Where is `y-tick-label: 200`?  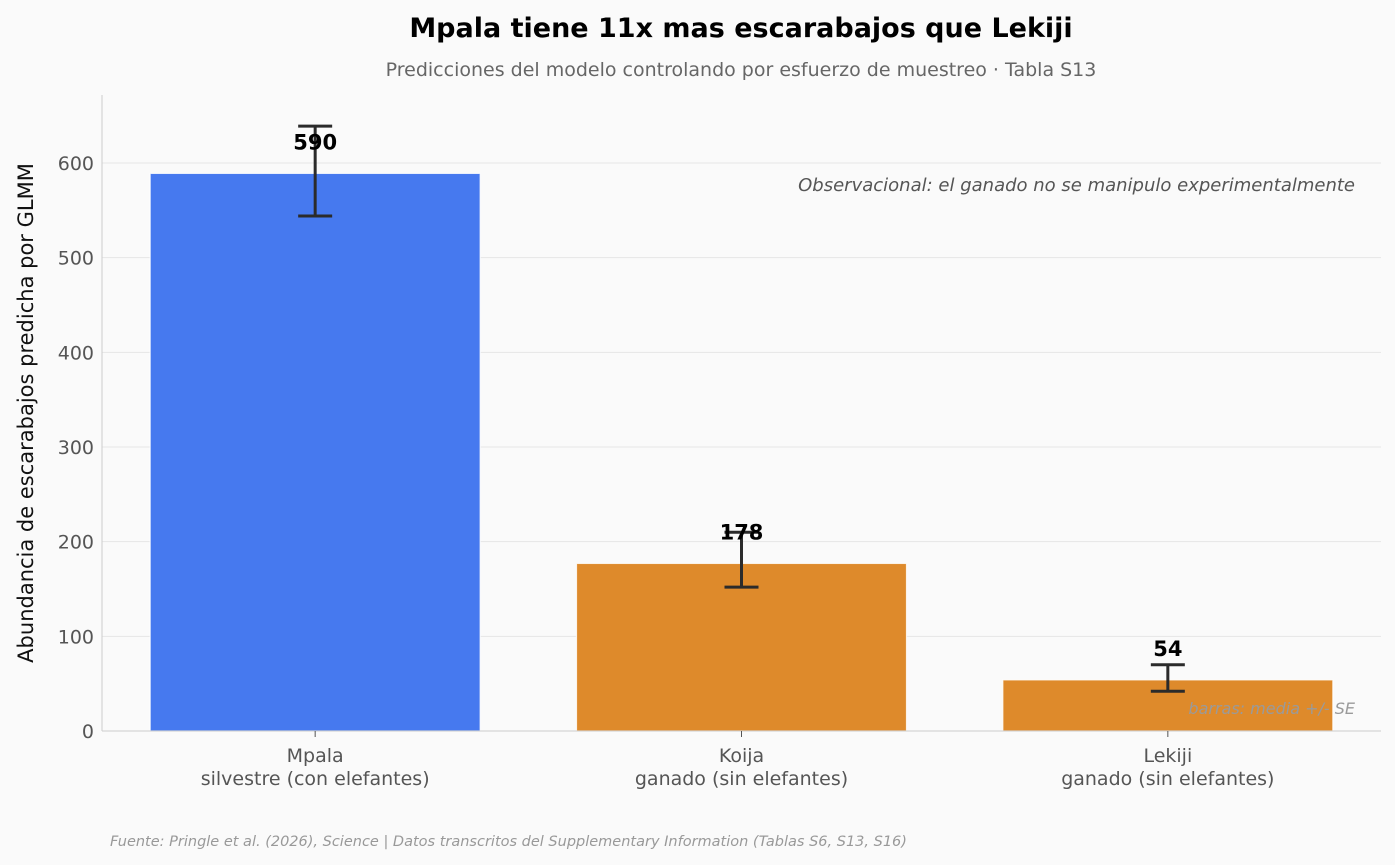 y-tick-label: 200 is located at coordinates (76, 543).